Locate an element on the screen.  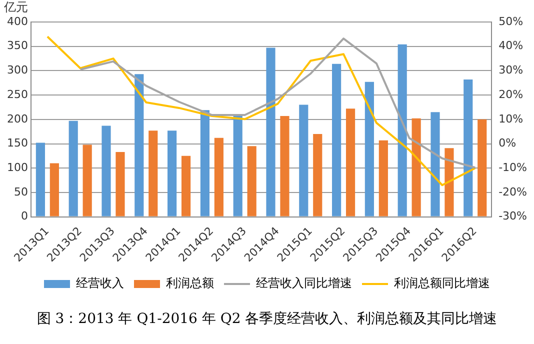
y2-tick-label: -30% is located at coordinates (513, 216).